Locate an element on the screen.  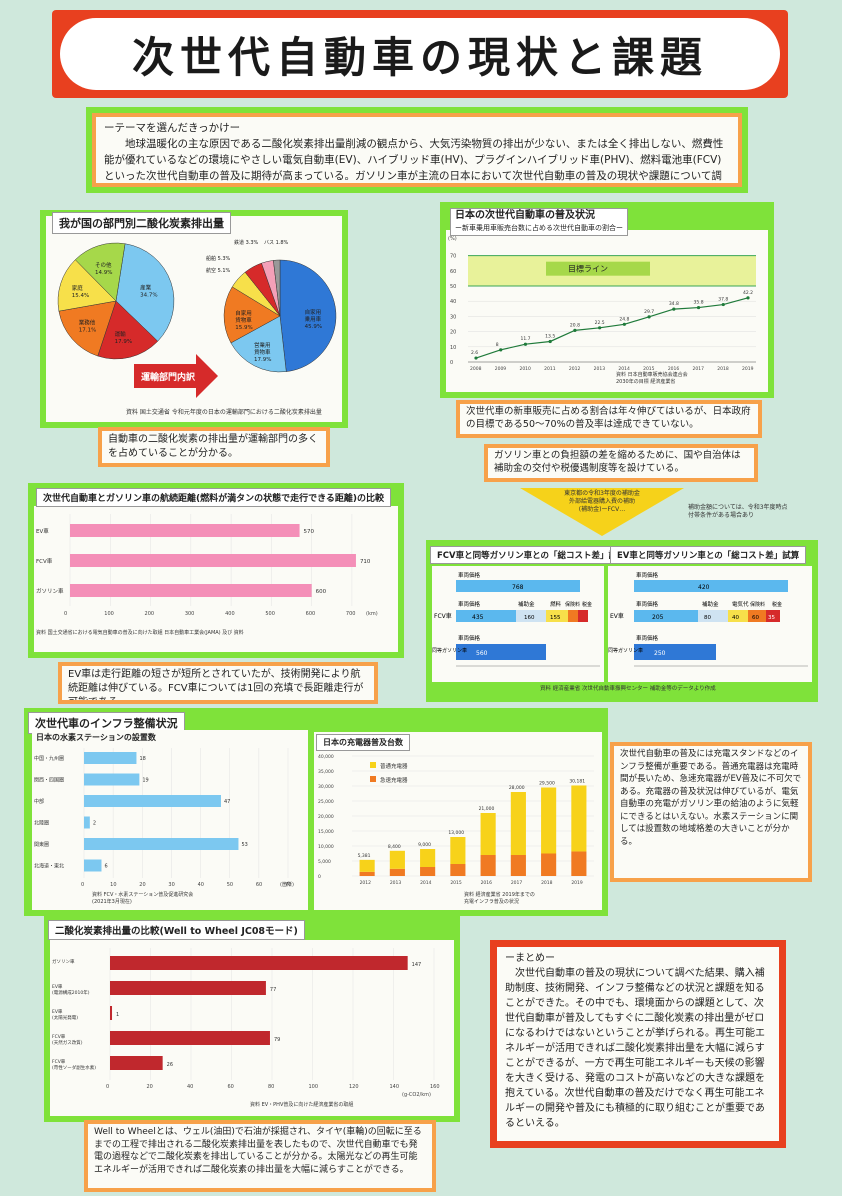
station-value-2: 47 is located at coordinates (227, 802).